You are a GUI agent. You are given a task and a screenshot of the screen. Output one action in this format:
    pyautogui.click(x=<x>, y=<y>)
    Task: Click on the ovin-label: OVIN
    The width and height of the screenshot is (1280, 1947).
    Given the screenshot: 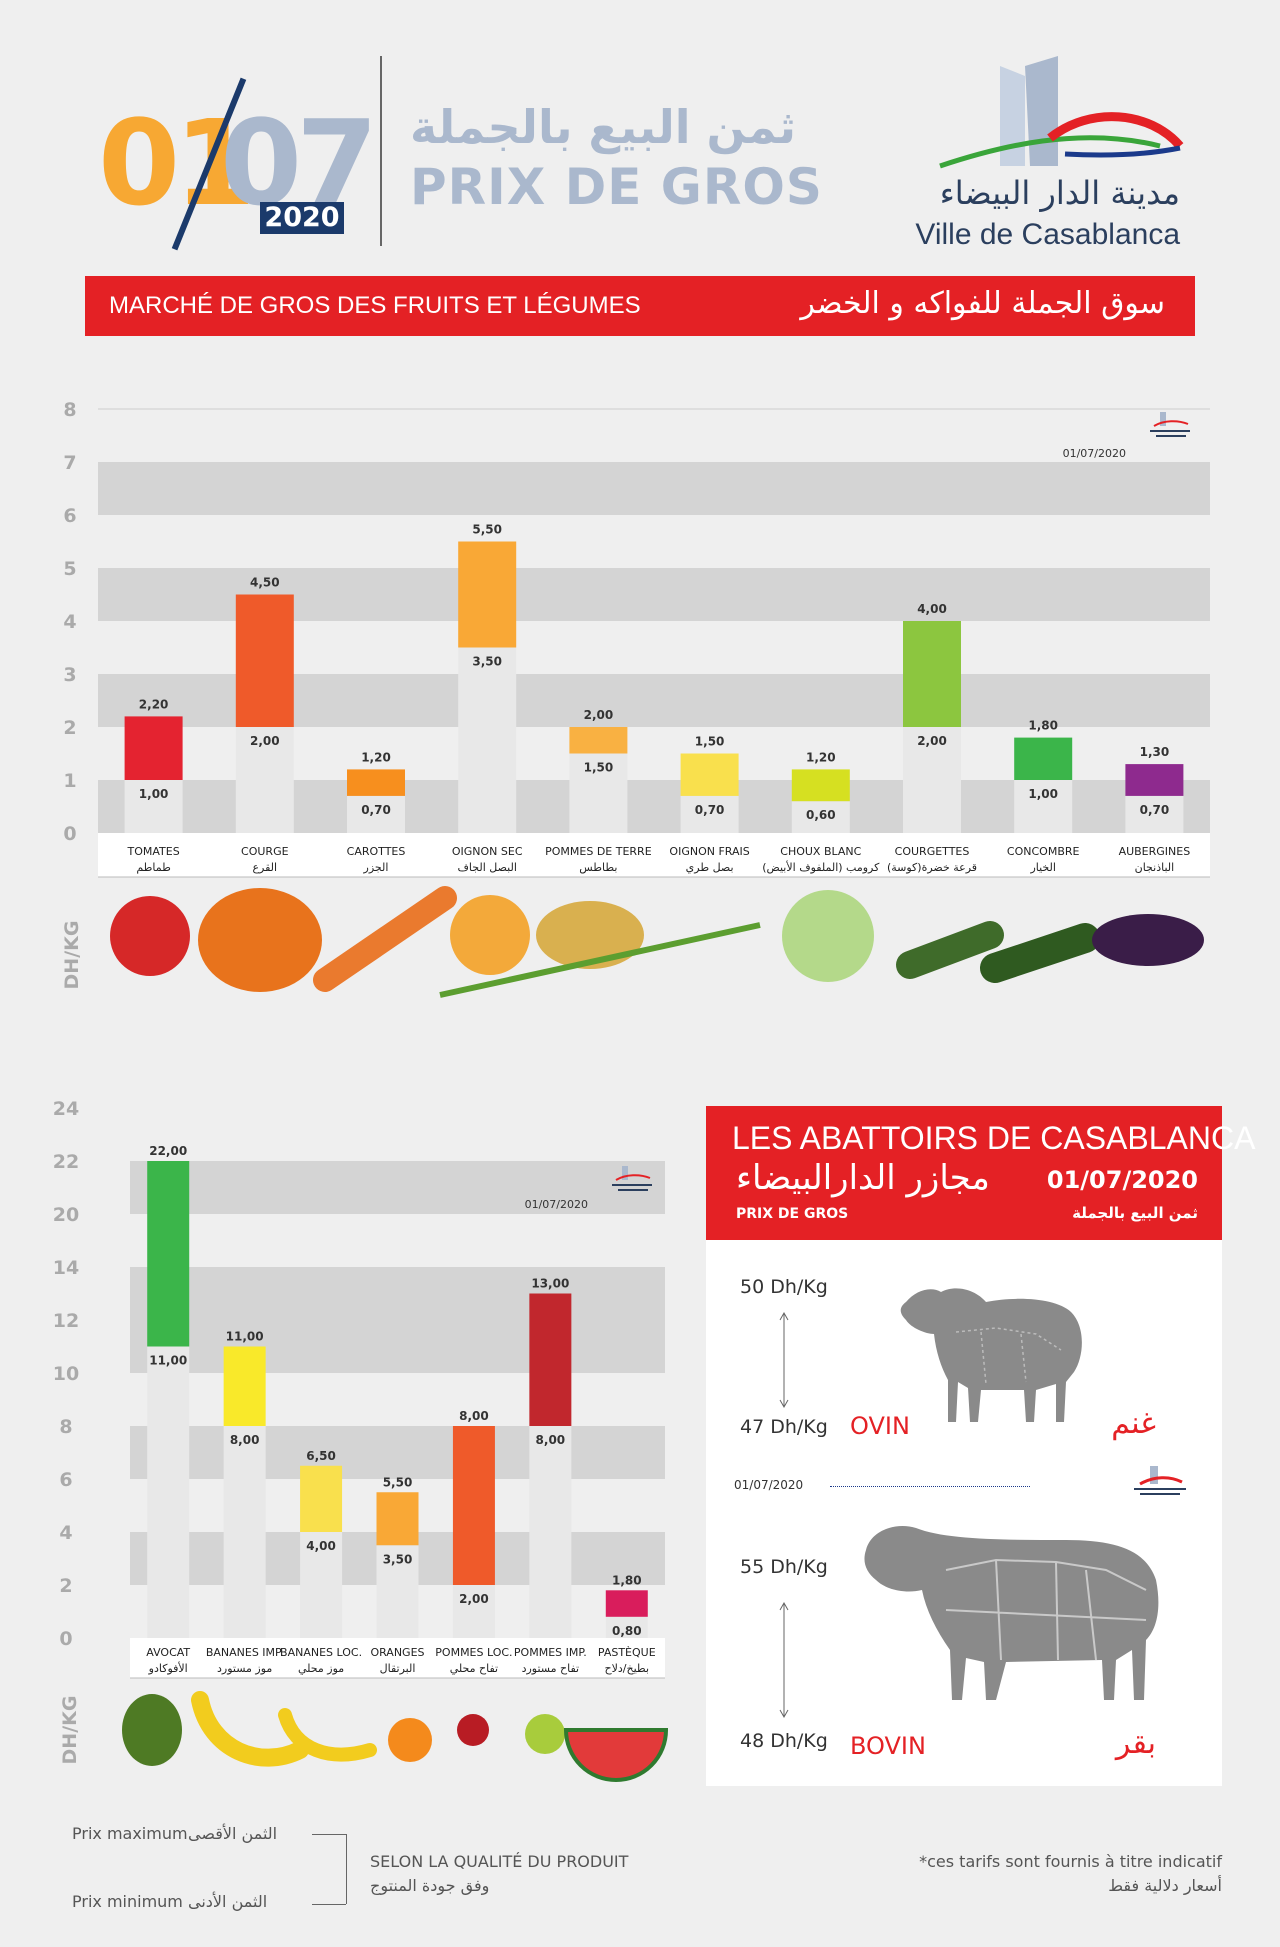 What is the action you would take?
    pyautogui.click(x=880, y=1426)
    